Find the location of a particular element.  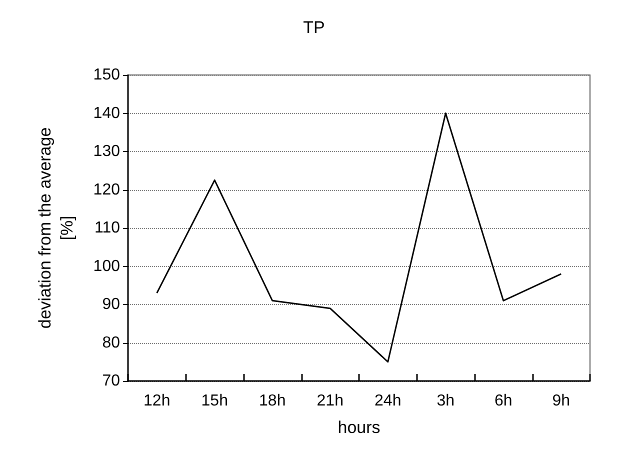

y-tick-label: 100 is located at coordinates (106, 266).